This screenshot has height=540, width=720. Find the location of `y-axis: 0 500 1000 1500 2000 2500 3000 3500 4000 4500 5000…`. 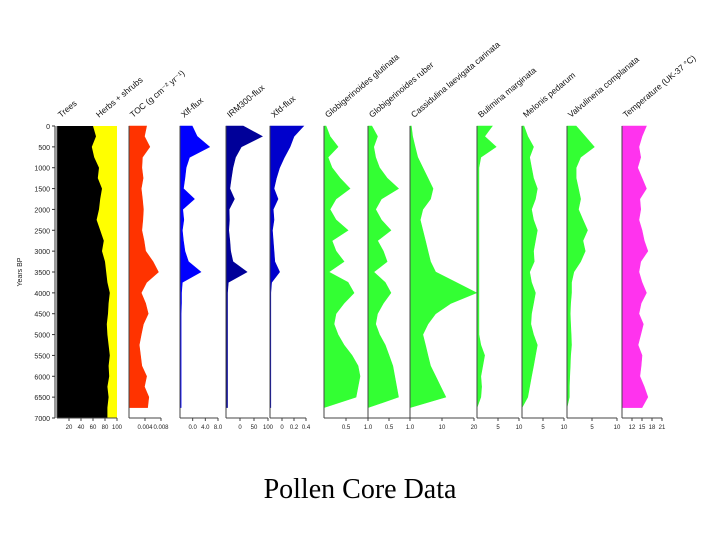

y-axis: 0 500 1000 1500 2000 2500 3000 3500 4000 4500 5000… is located at coordinates (36, 273).